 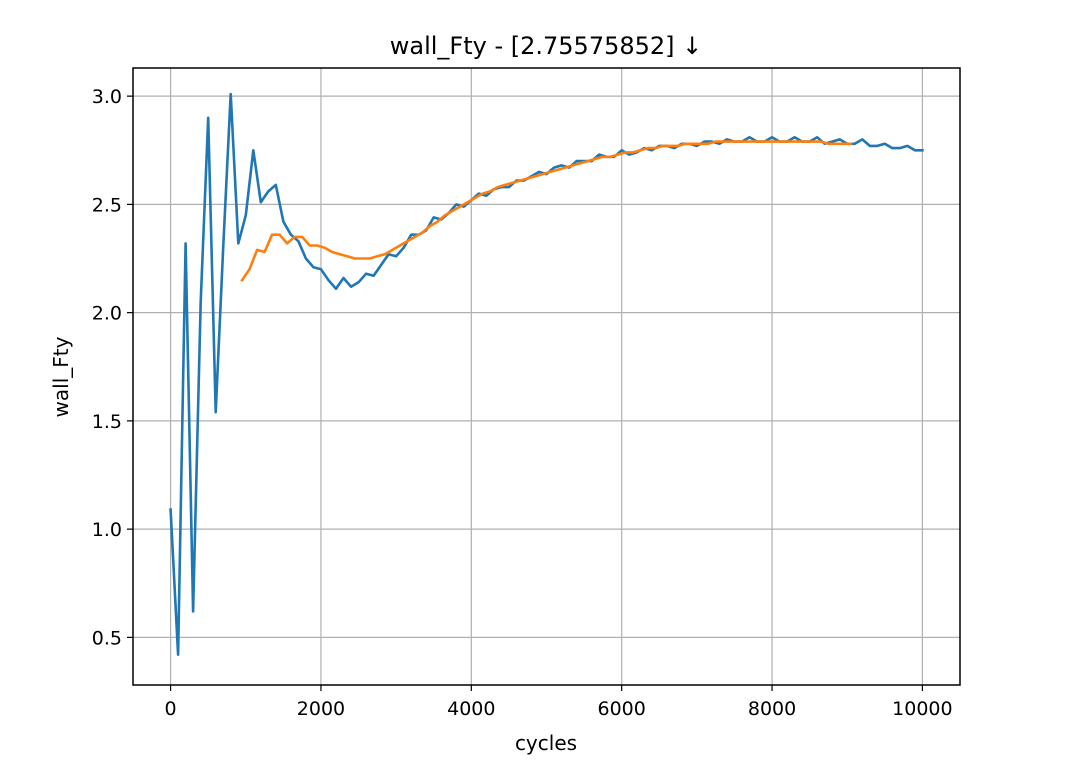 I want to click on y-tick-label: 1.0, so click(x=107, y=530).